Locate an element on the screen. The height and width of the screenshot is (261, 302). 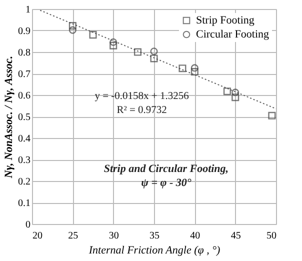
x-tick-label: 35 is located at coordinates (155, 236).